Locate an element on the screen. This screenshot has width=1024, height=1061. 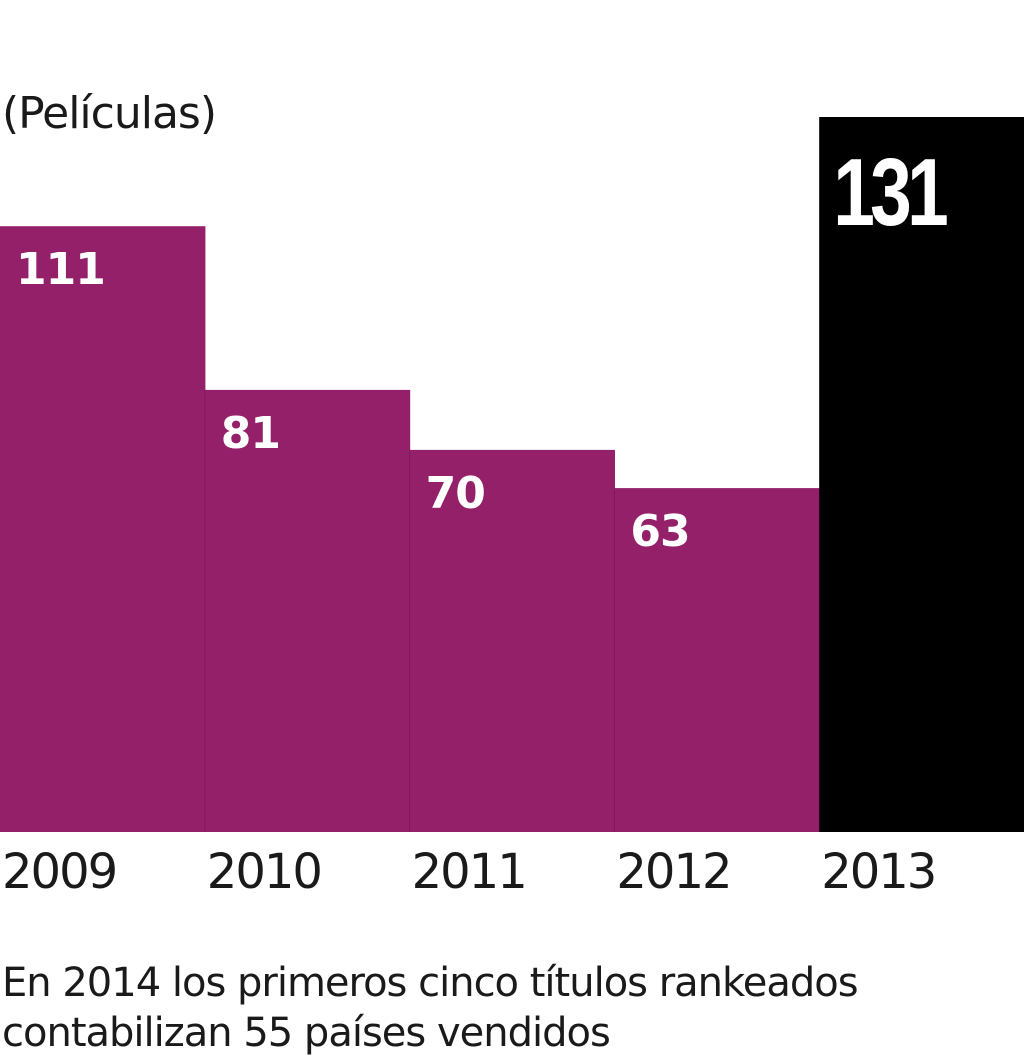
bar-2011 is located at coordinates (512, 640).